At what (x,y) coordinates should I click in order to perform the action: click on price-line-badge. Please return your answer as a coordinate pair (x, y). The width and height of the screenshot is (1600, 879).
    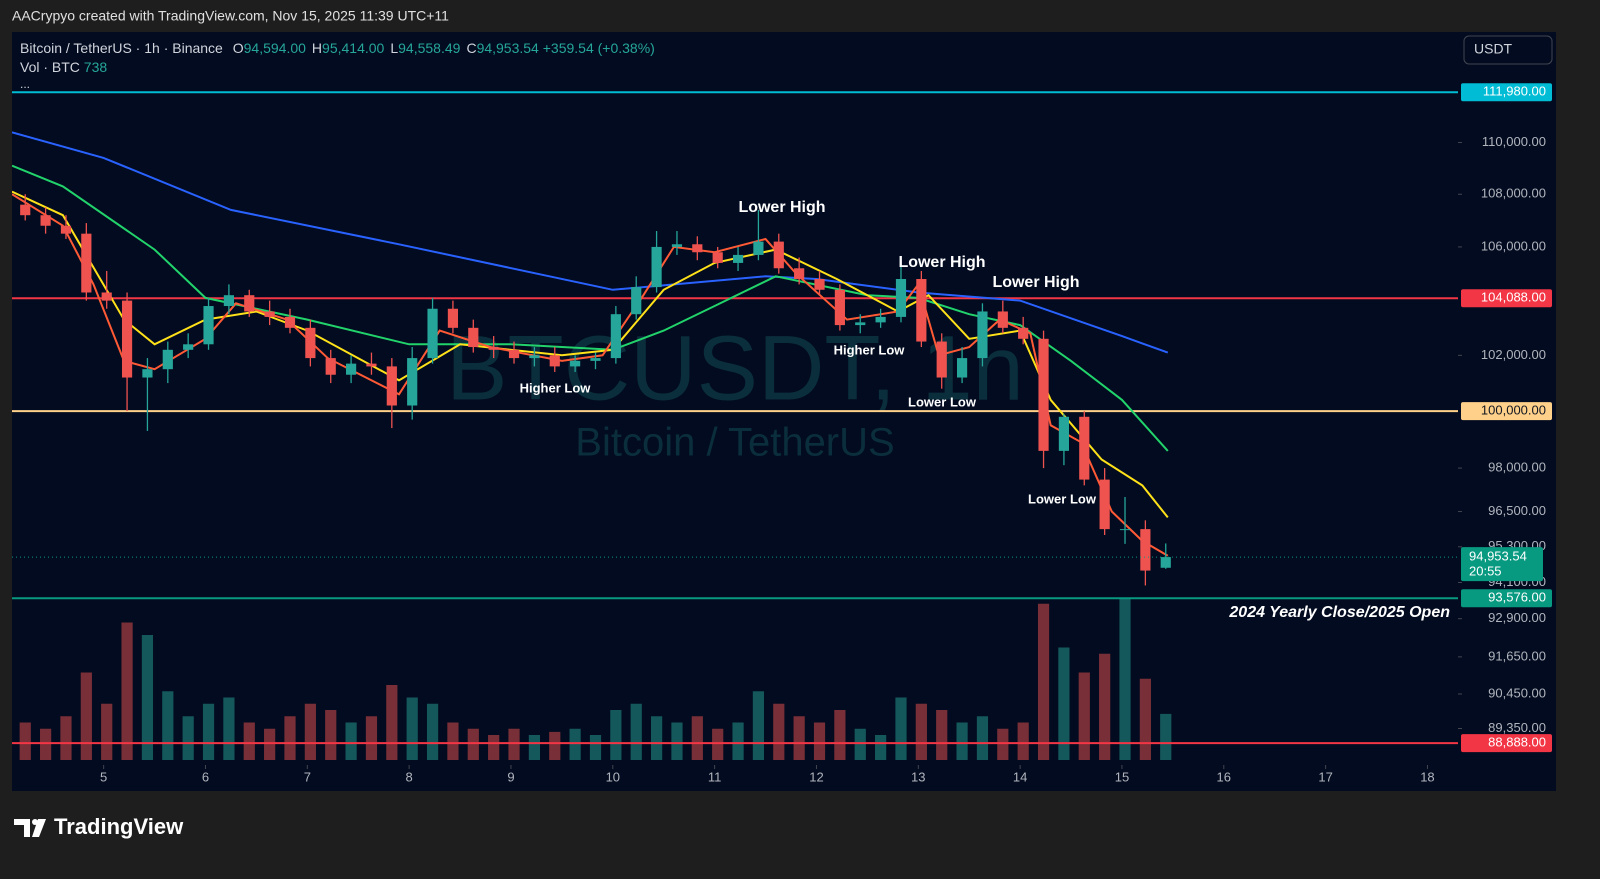
    Looking at the image, I should click on (1506, 743).